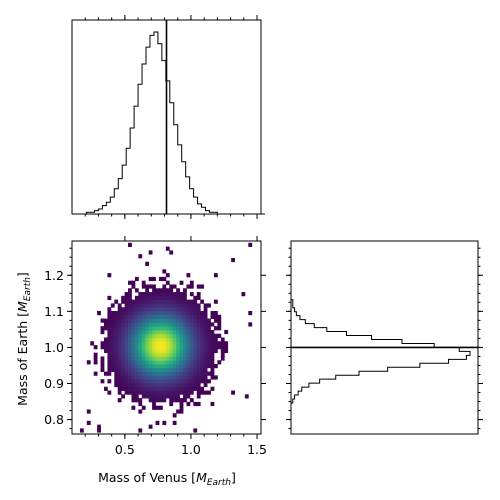 The image size is (500, 500). I want to click on heatmap-cells, so click(166, 337).